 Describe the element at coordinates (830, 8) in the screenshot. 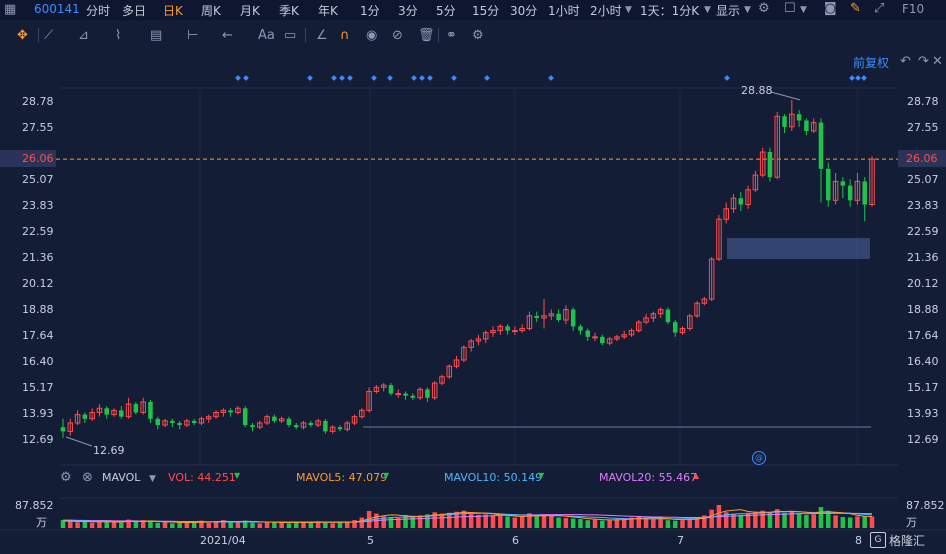

I see `camera-icon: ◙` at that location.